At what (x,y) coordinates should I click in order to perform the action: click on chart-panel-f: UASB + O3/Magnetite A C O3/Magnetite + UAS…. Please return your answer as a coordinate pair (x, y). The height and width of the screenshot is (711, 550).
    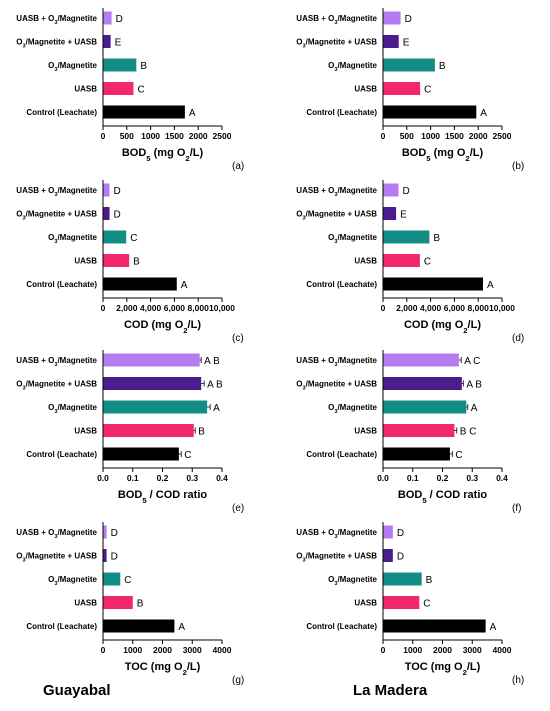
    Looking at the image, I should click on (408, 432).